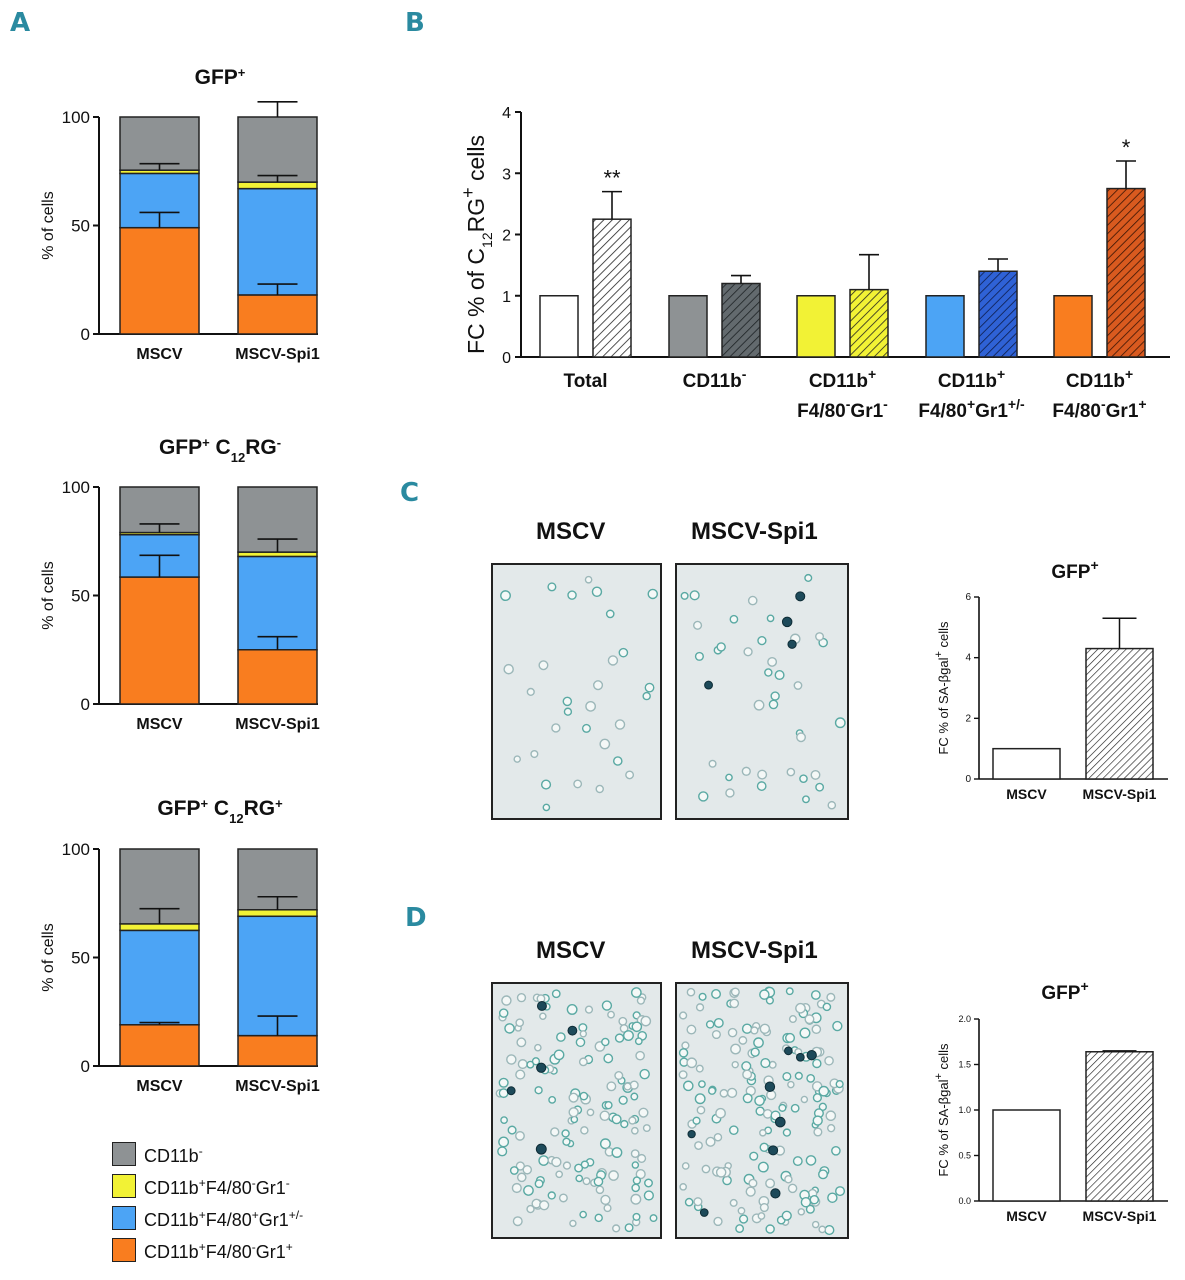 The width and height of the screenshot is (1185, 1280). I want to click on legend-label: CD11b+F4/80-Gr1-, so click(217, 1187).